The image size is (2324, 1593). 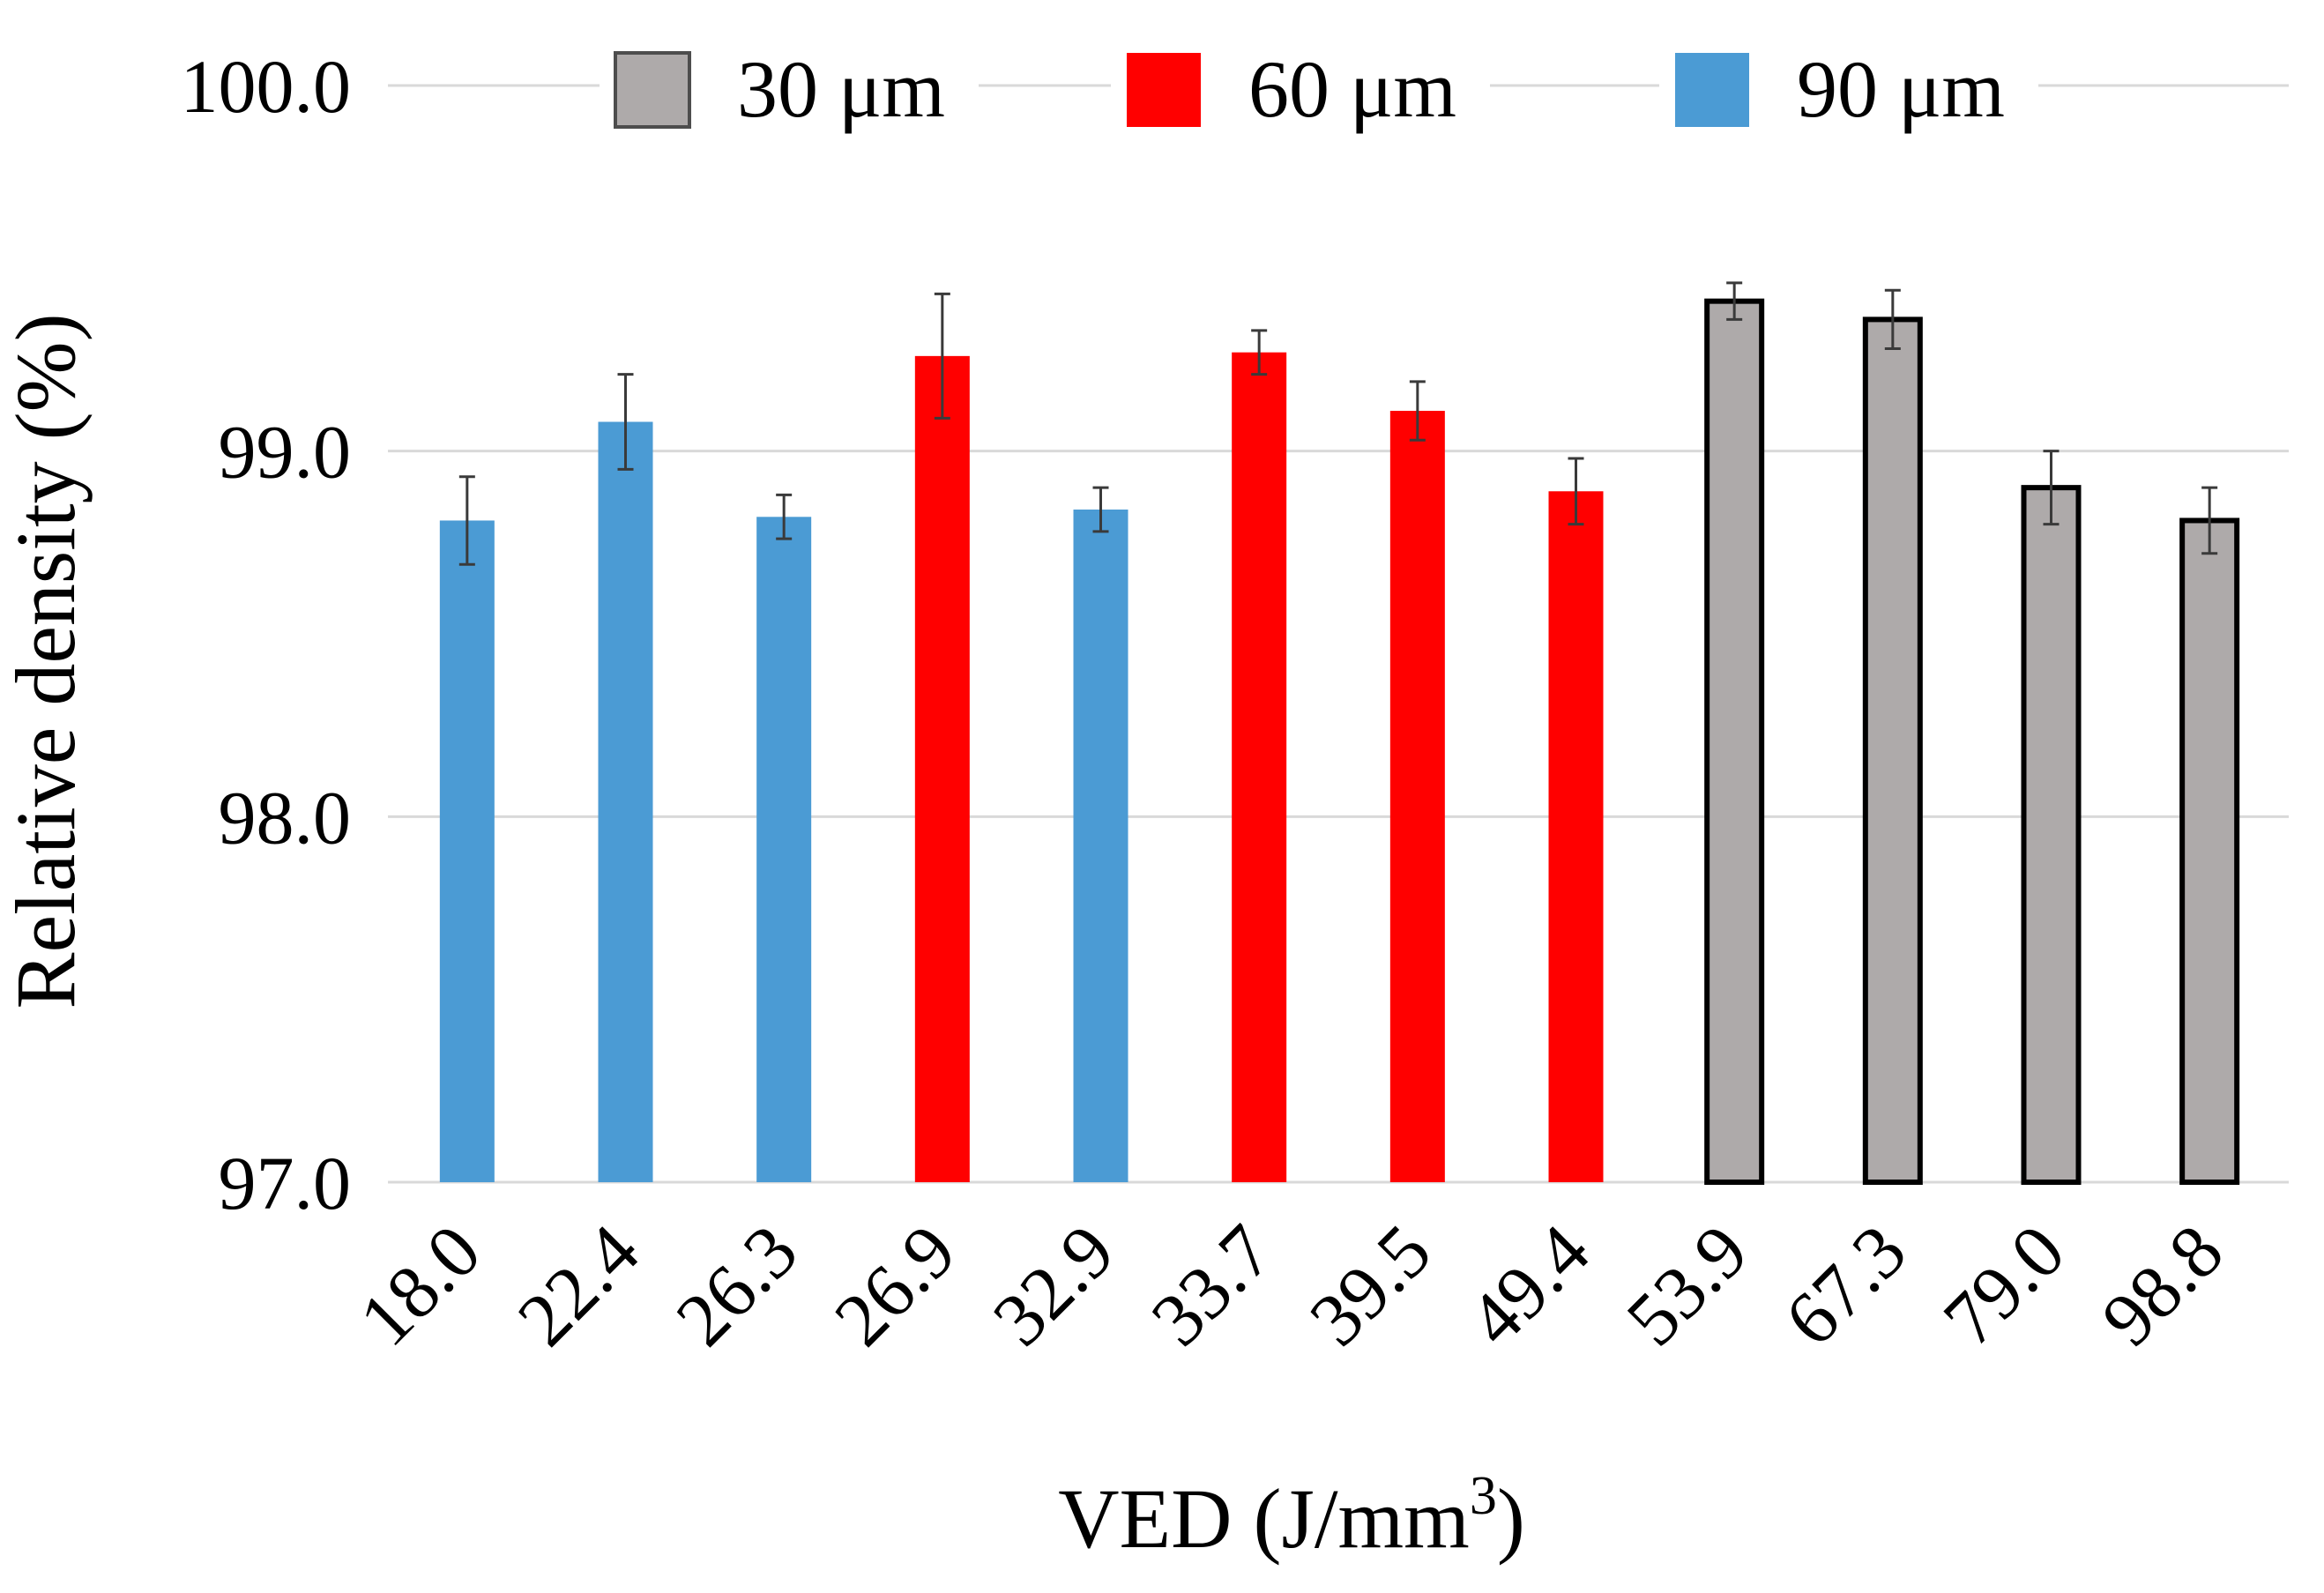 I want to click on error-bar-53.9, so click(x=1734, y=301).